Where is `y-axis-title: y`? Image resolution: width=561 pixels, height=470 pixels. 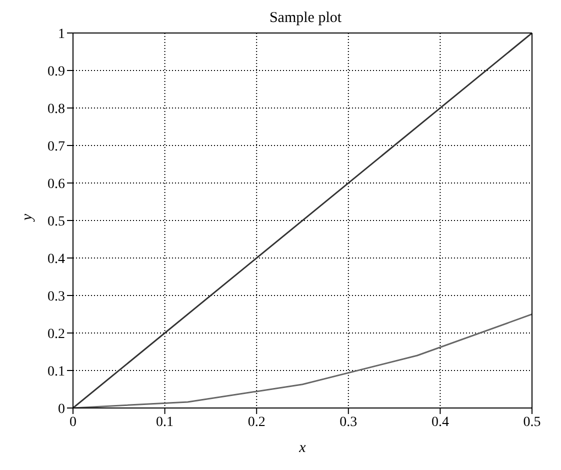 y-axis-title: y is located at coordinates (27, 218).